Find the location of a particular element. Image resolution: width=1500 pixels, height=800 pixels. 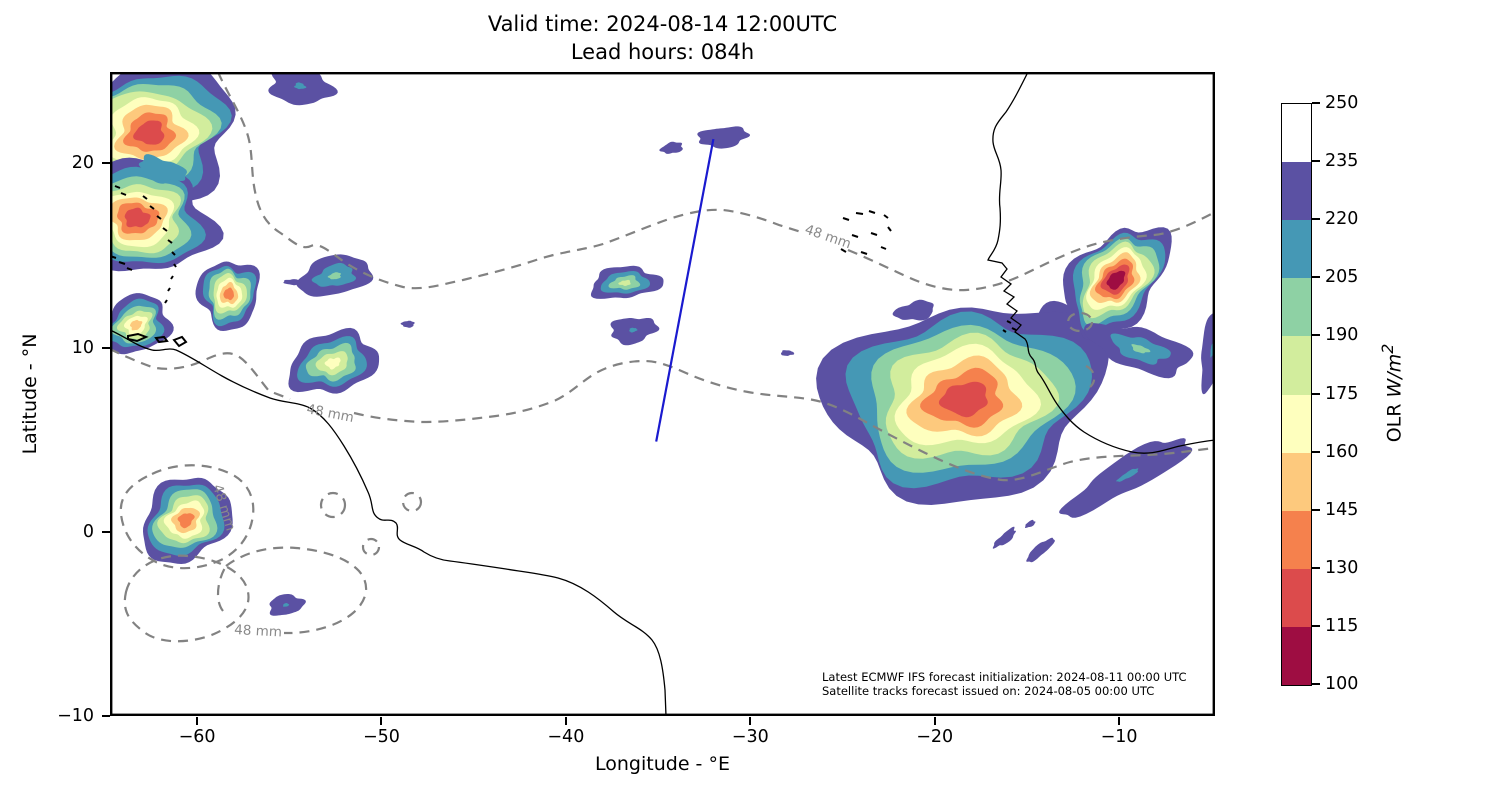

y-tick-label: 0 is located at coordinates (88, 531).